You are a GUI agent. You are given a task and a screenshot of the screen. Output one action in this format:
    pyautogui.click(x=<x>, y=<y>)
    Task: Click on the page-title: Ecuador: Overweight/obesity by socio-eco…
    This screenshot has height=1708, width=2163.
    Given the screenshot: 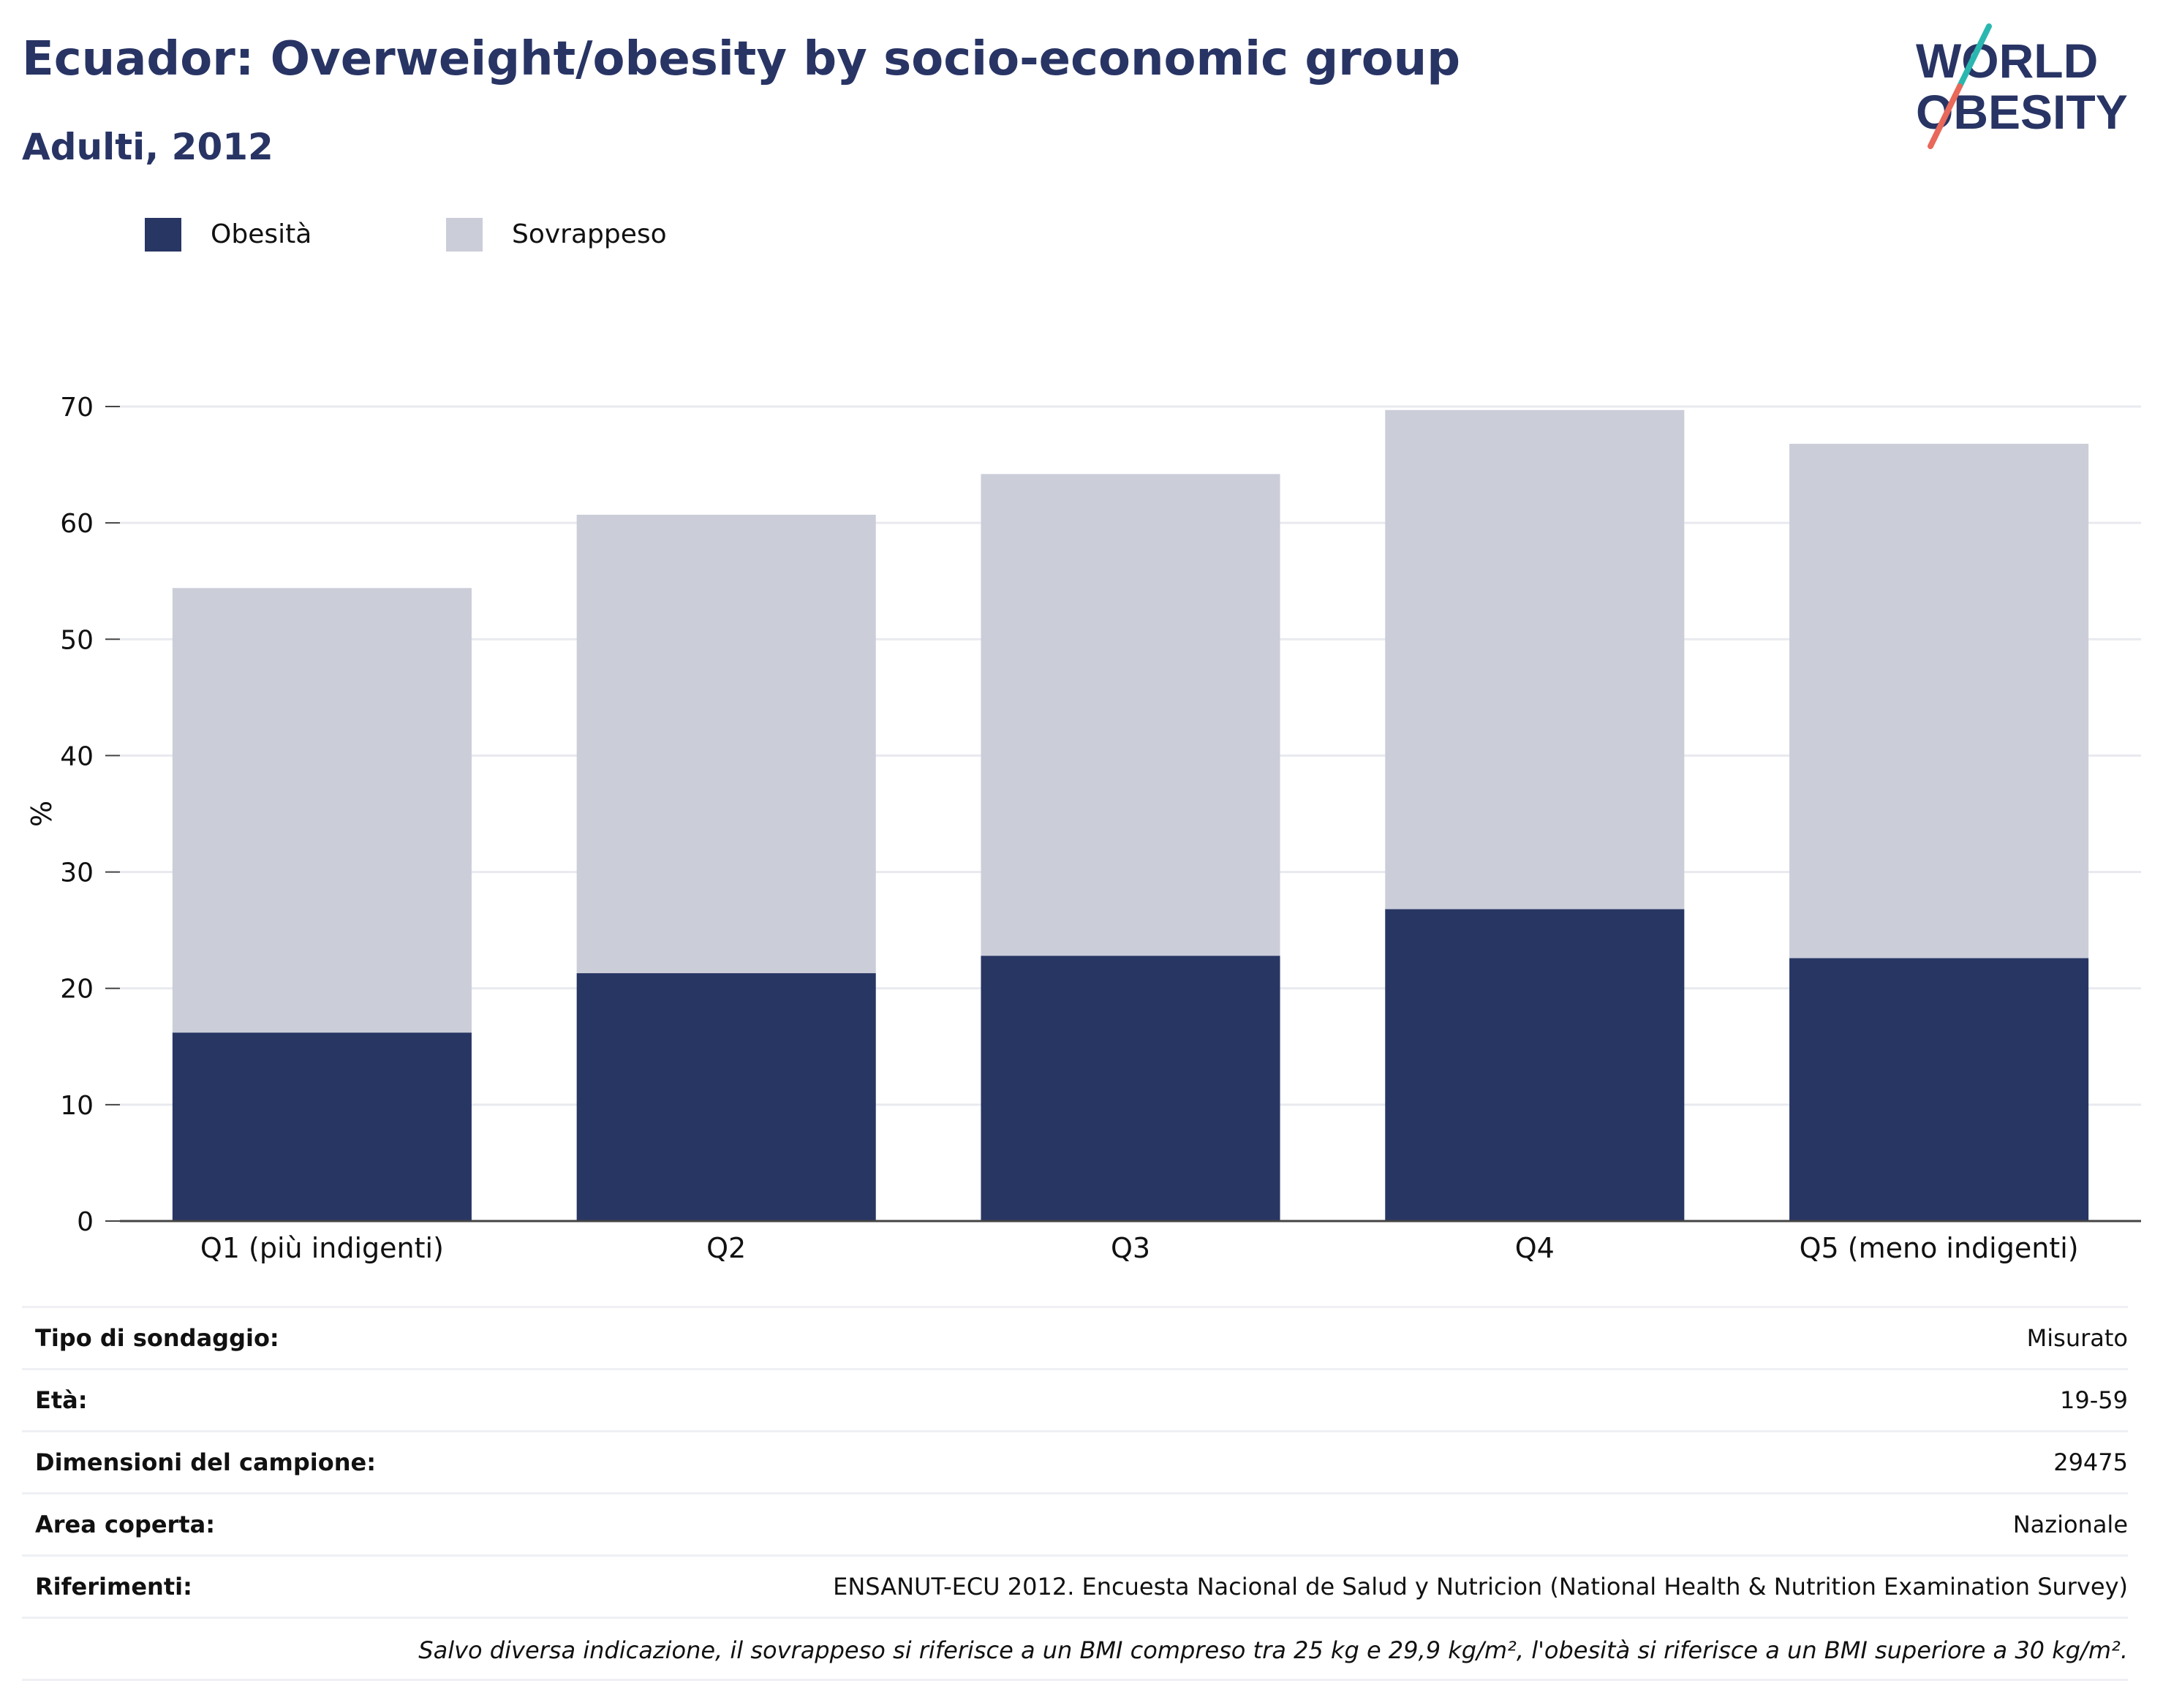 What is the action you would take?
    pyautogui.click(x=742, y=59)
    